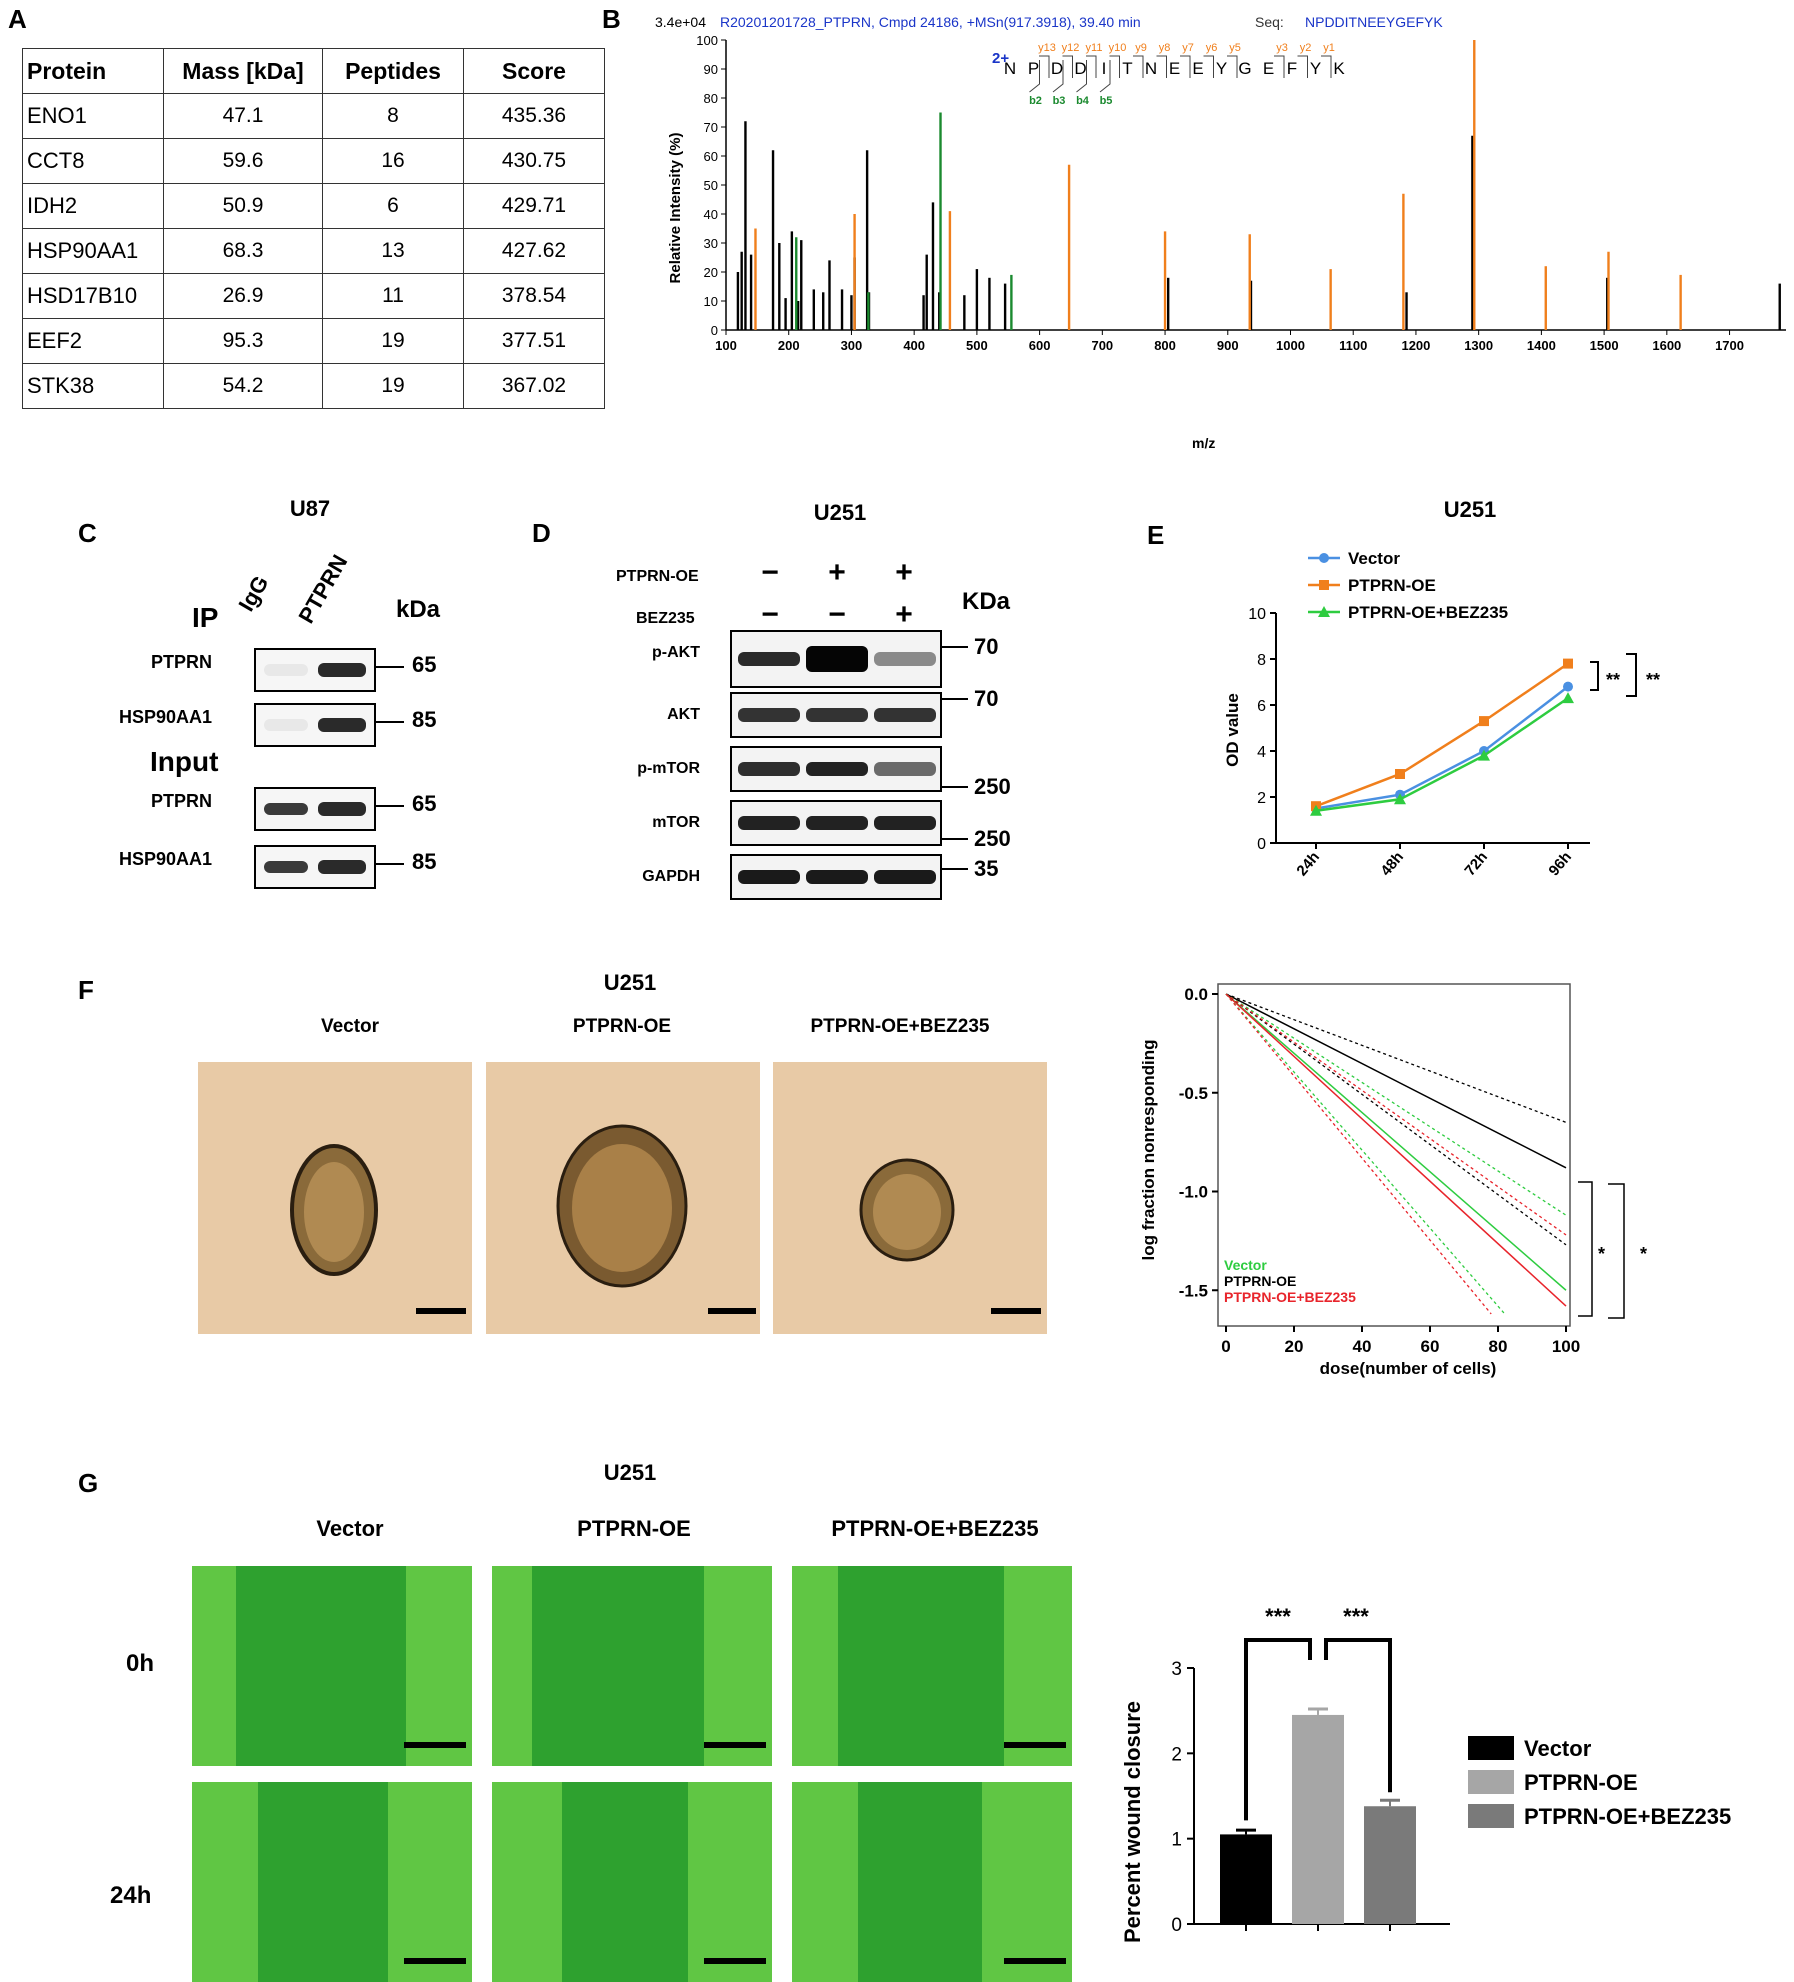  I want to click on e-y-tick-label: 8, so click(1261, 660).